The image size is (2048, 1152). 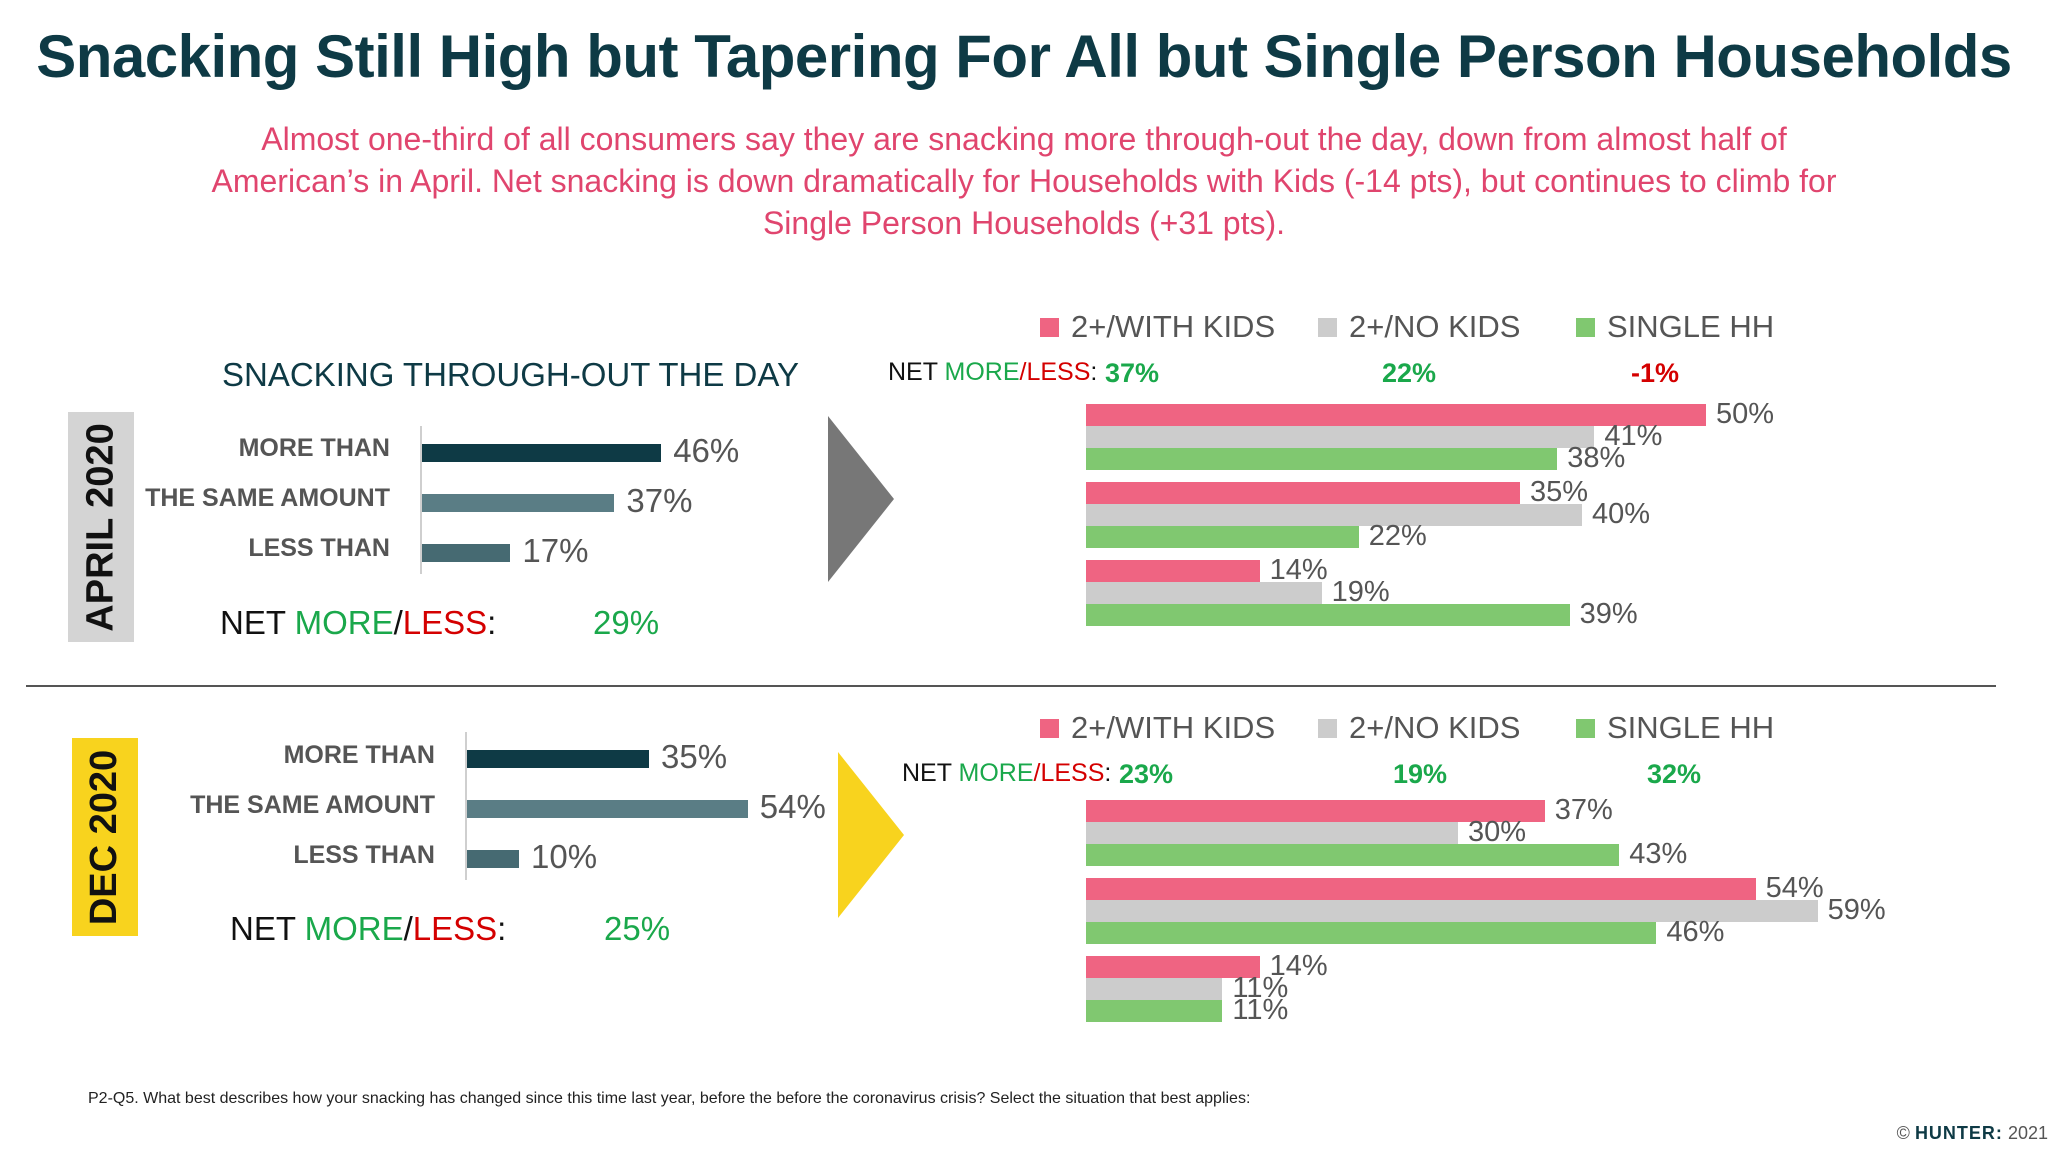 I want to click on bar-value-label: 50%, so click(x=1745, y=414).